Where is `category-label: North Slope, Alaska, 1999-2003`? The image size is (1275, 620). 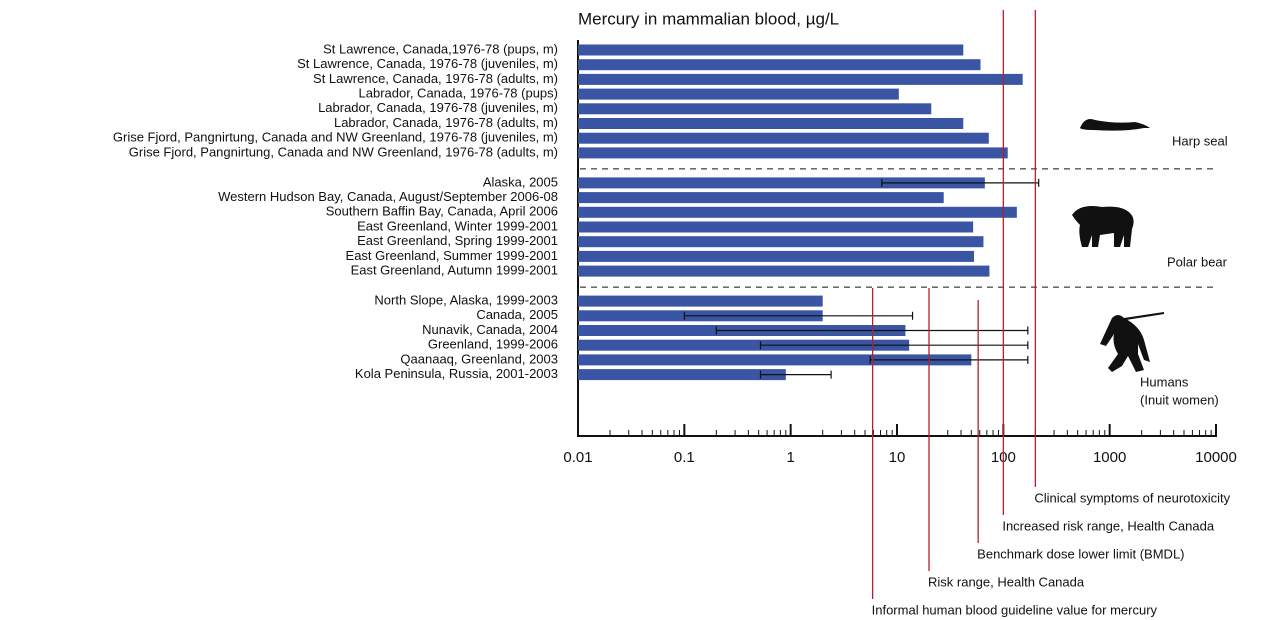 category-label: North Slope, Alaska, 1999-2003 is located at coordinates (466, 300).